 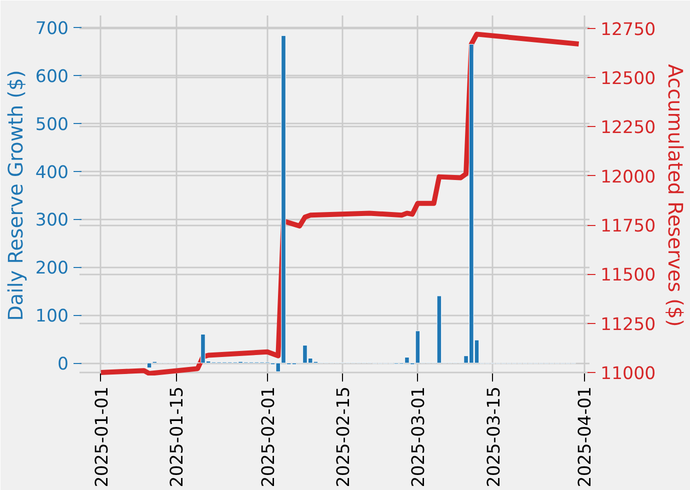 I want to click on x-tick-label: 2025-01-01, so click(x=102, y=437).